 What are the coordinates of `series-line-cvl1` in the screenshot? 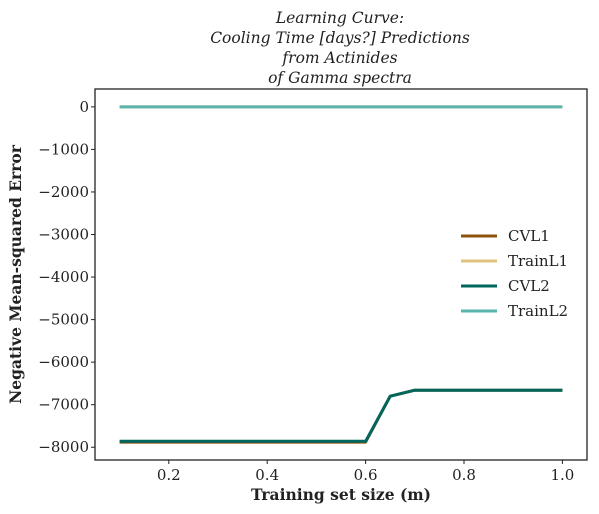 It's located at (341, 416).